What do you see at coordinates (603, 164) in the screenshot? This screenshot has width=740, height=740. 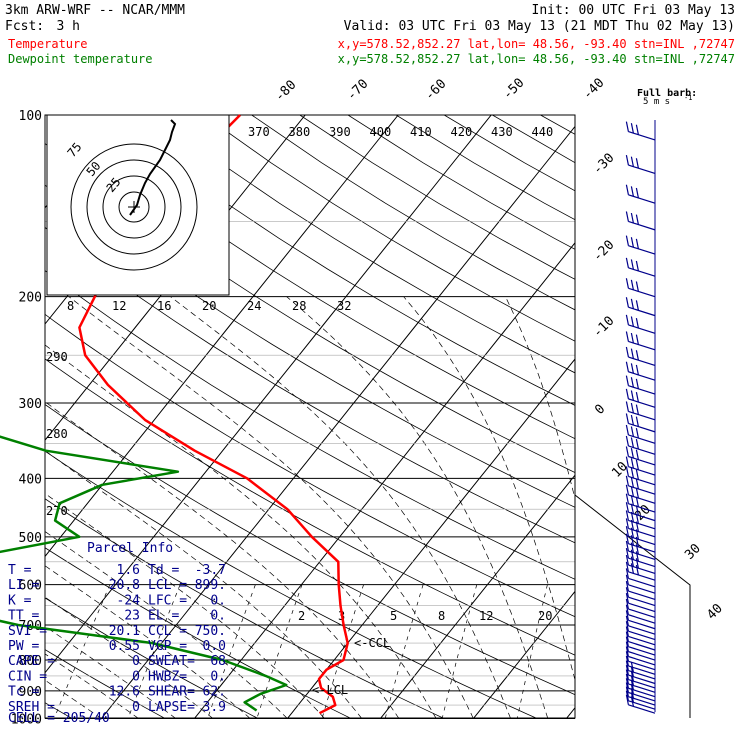 I see `isotherm-label: -30` at bounding box center [603, 164].